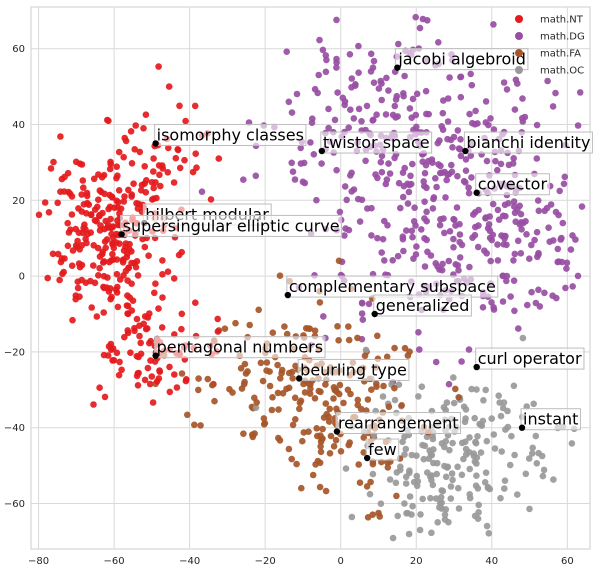 The image size is (596, 575). I want to click on annotation: covector, so click(511, 184).